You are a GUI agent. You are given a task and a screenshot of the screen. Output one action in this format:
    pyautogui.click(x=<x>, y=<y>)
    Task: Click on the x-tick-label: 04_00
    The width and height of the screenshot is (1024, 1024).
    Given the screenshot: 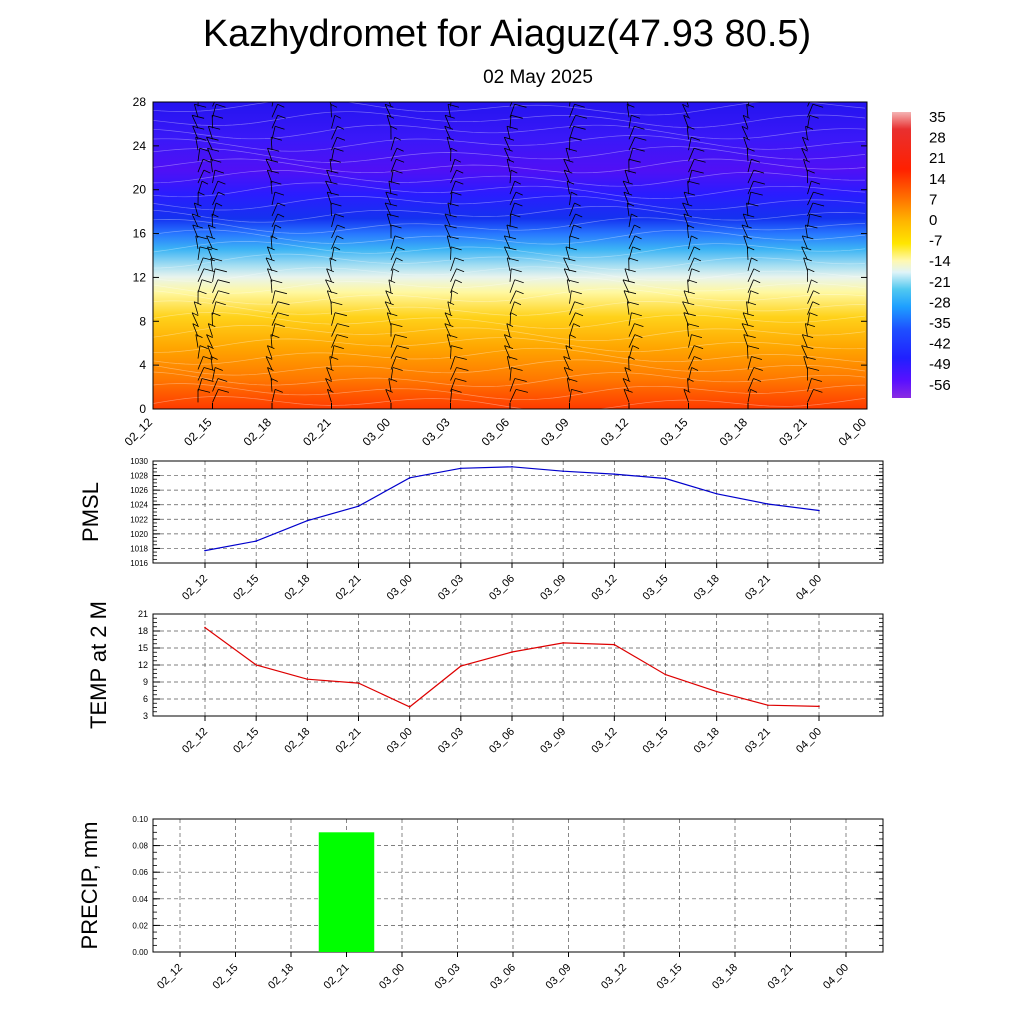 What is the action you would take?
    pyautogui.click(x=809, y=588)
    